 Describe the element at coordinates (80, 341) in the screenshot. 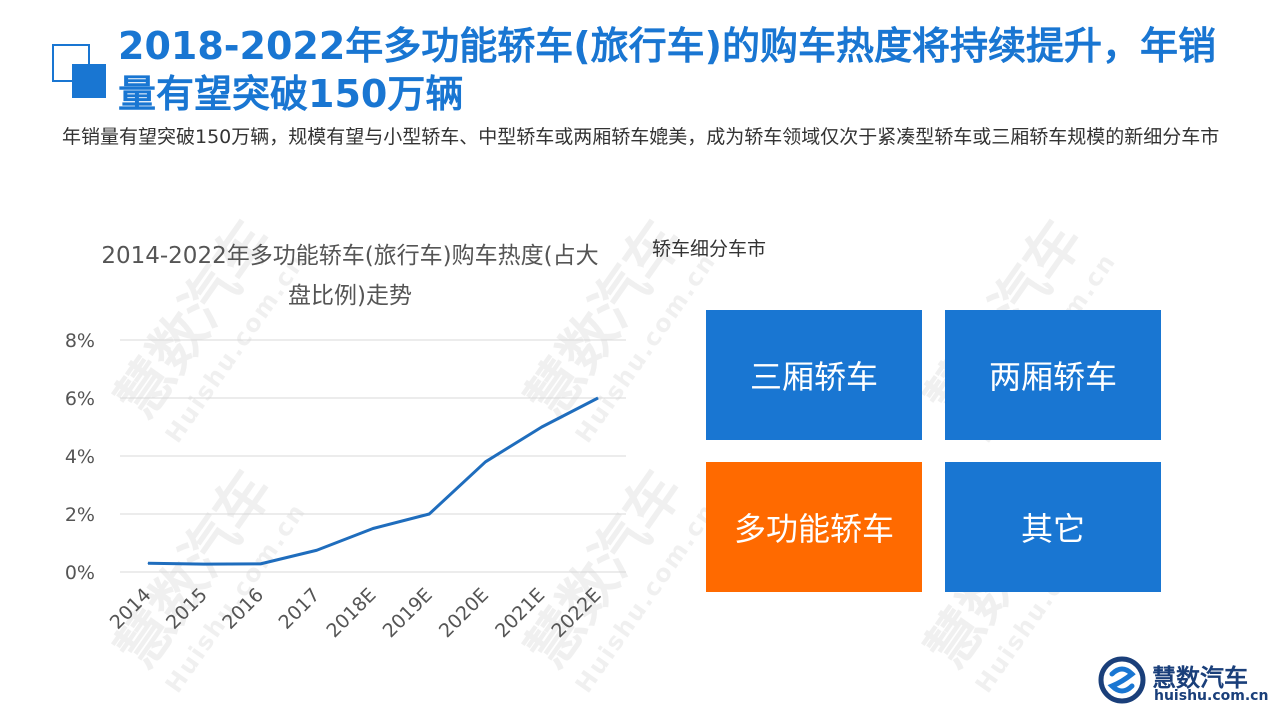

I see `y-tick-label: 8%` at that location.